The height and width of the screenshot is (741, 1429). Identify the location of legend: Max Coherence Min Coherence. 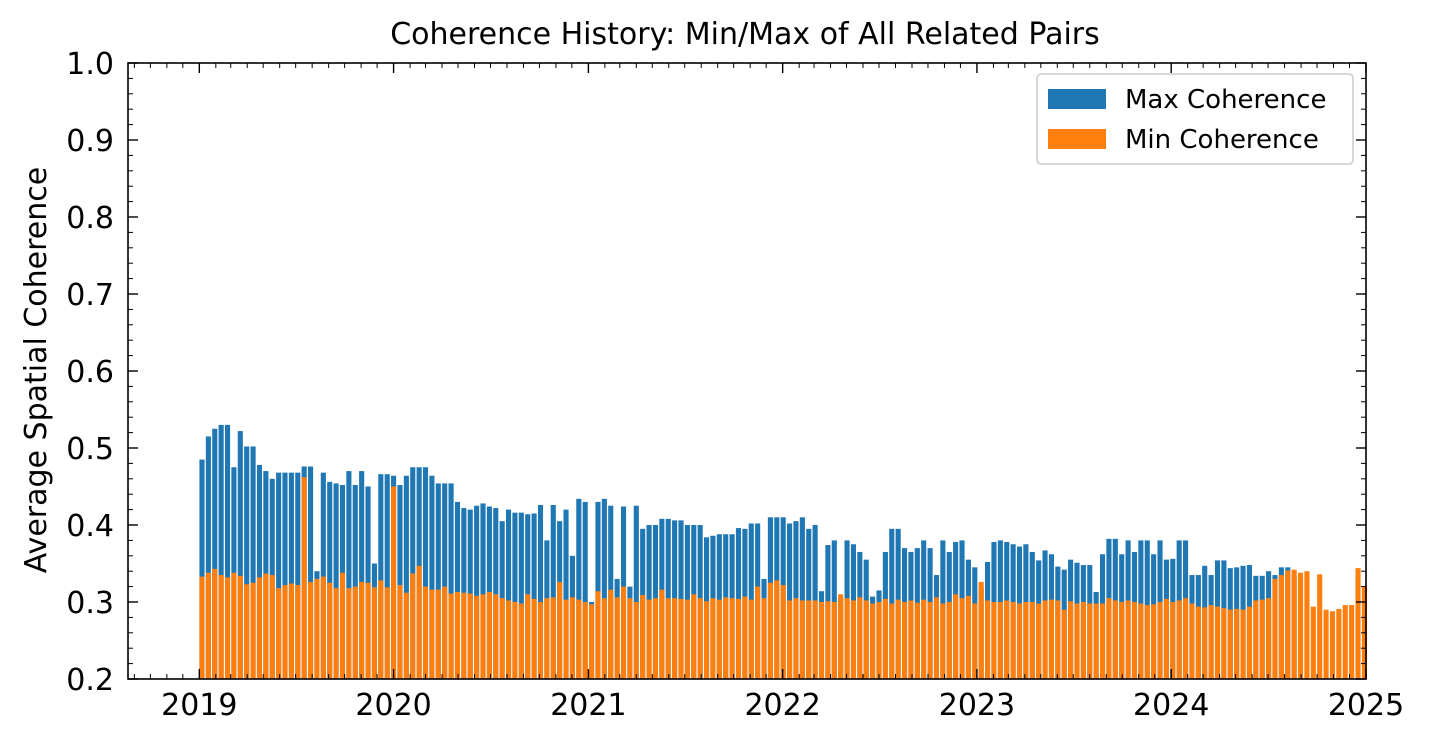
(1195, 119).